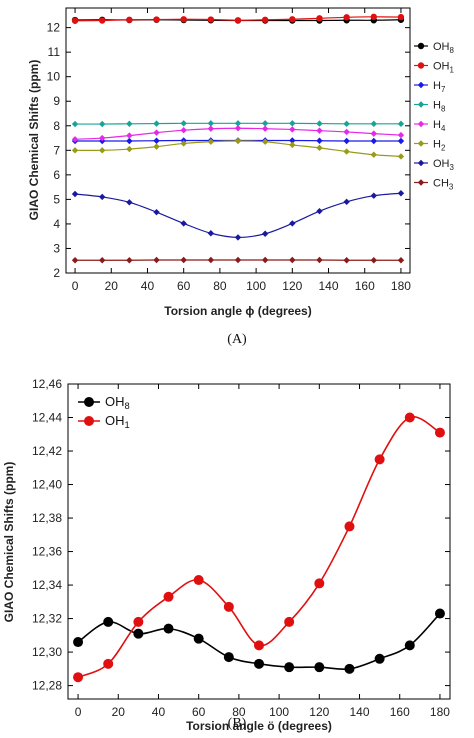 The height and width of the screenshot is (738, 474). I want to click on y-tick-label: 12,38, so click(47, 518).